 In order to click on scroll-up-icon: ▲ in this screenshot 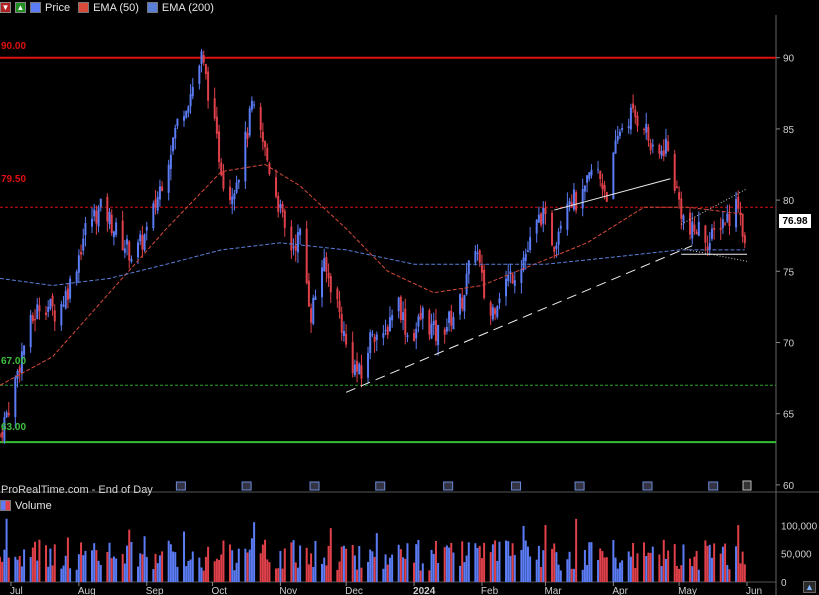, I will do `click(809, 587)`.